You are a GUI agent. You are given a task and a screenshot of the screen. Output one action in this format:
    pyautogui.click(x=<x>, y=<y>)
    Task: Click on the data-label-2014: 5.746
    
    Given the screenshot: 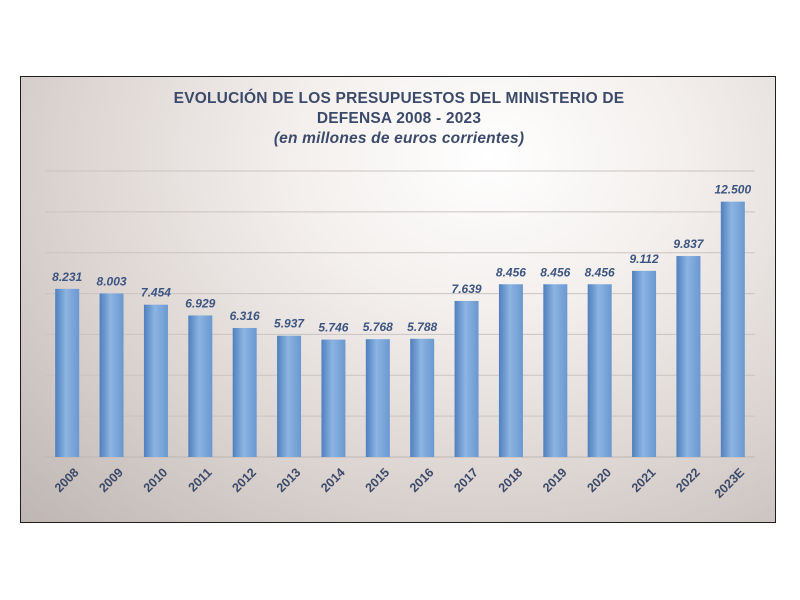 What is the action you would take?
    pyautogui.click(x=333, y=328)
    